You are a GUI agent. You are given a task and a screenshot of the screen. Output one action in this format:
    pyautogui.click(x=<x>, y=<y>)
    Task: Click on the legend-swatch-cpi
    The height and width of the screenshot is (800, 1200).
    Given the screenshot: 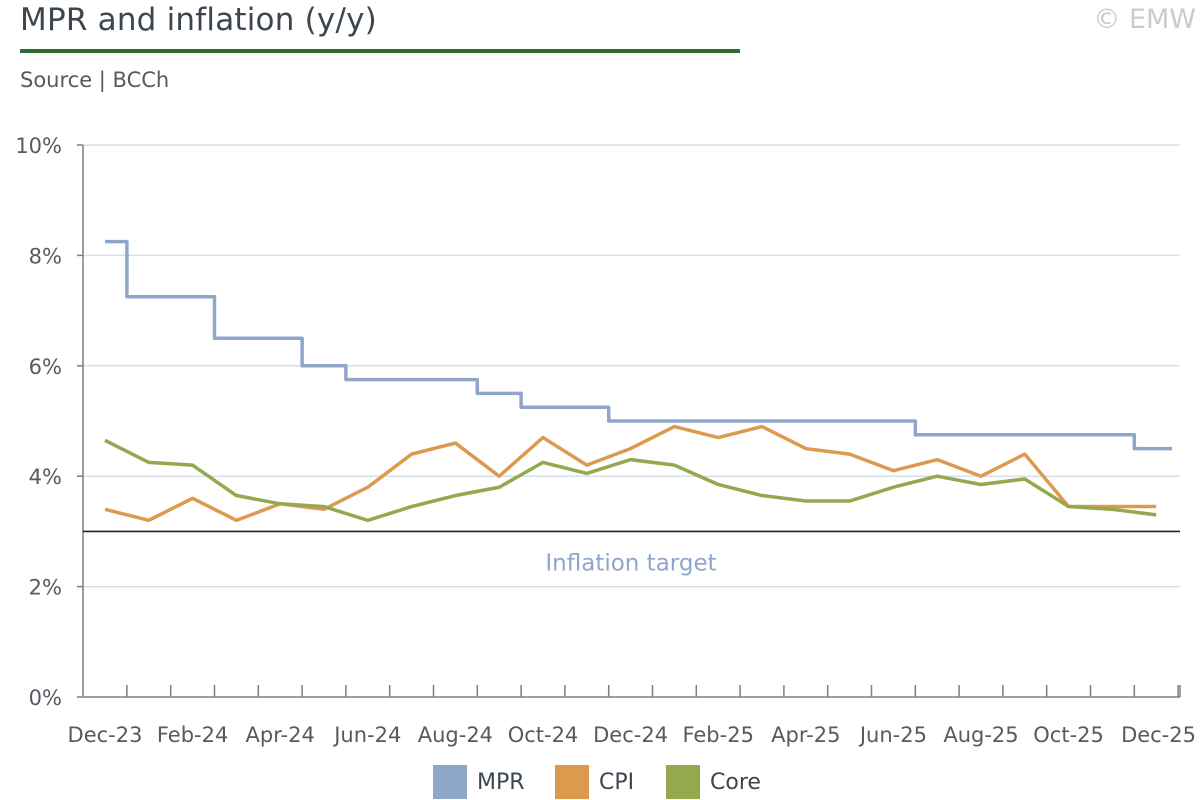 What is the action you would take?
    pyautogui.click(x=572, y=782)
    